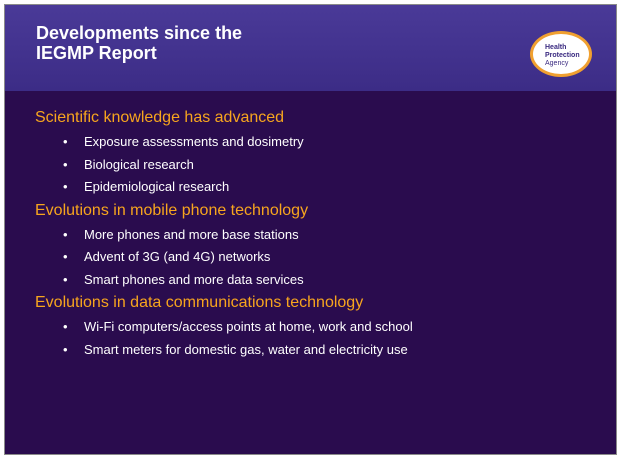  I want to click on section-heading: Scientific knowledge has advanced, so click(160, 117).